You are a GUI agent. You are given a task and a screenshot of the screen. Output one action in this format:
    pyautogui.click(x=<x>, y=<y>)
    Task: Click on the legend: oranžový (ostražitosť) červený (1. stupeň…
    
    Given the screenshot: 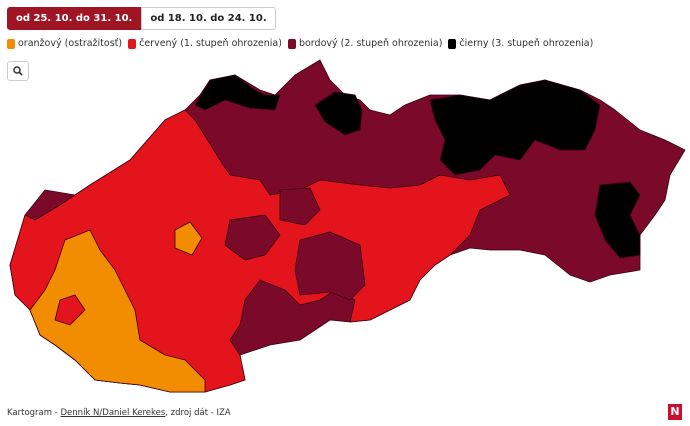 What is the action you would take?
    pyautogui.click(x=303, y=43)
    